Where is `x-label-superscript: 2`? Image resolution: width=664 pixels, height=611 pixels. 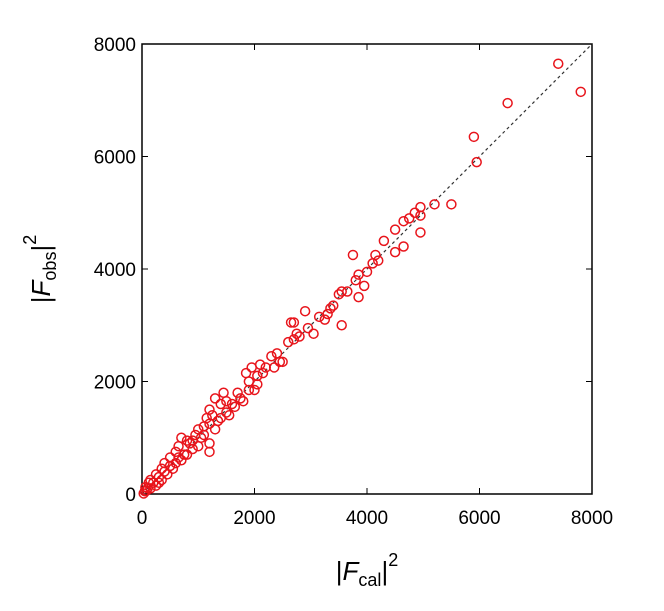 x-label-superscript: 2 is located at coordinates (393, 560).